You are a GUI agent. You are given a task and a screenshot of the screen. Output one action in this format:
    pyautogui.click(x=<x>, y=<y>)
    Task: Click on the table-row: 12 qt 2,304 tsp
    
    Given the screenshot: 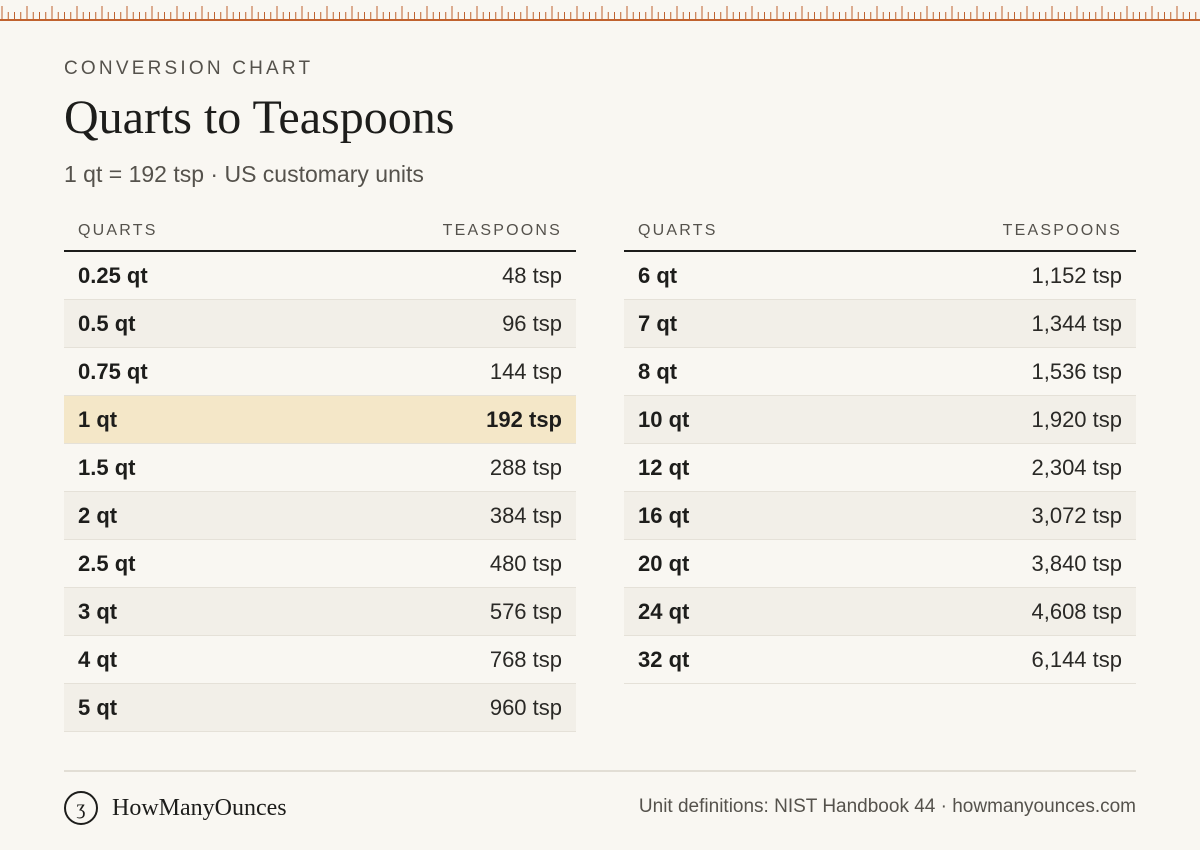 What is the action you would take?
    pyautogui.click(x=880, y=468)
    